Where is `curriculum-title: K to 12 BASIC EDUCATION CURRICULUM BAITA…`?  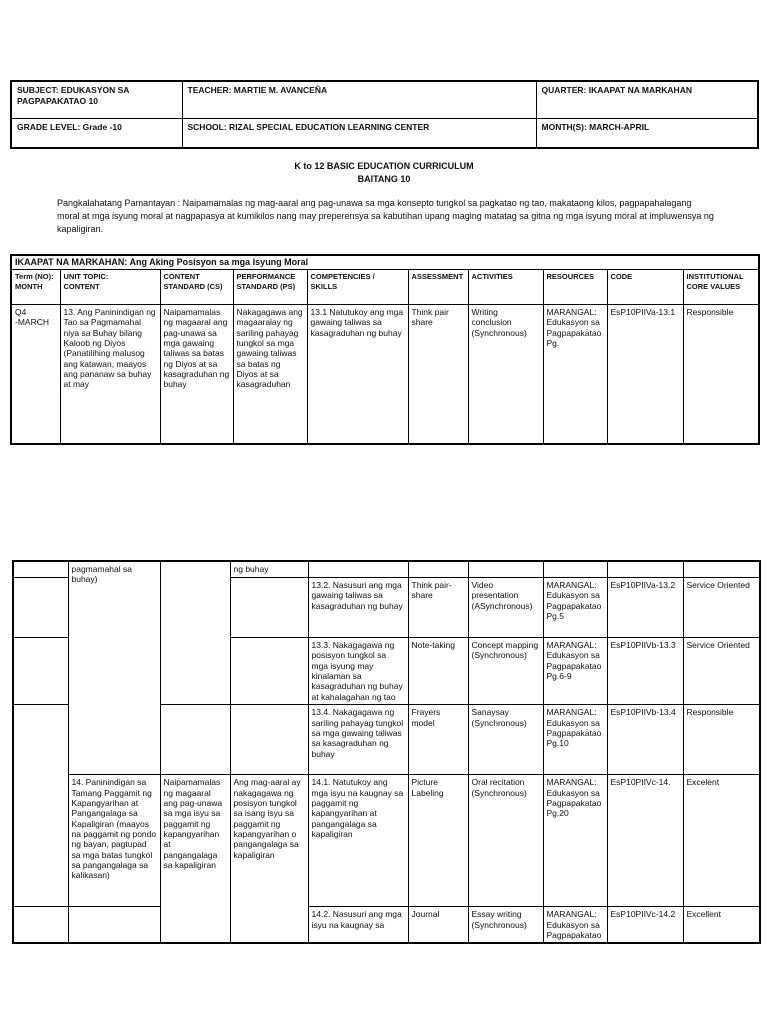 curriculum-title: K to 12 BASIC EDUCATION CURRICULUM BAITA… is located at coordinates (384, 173).